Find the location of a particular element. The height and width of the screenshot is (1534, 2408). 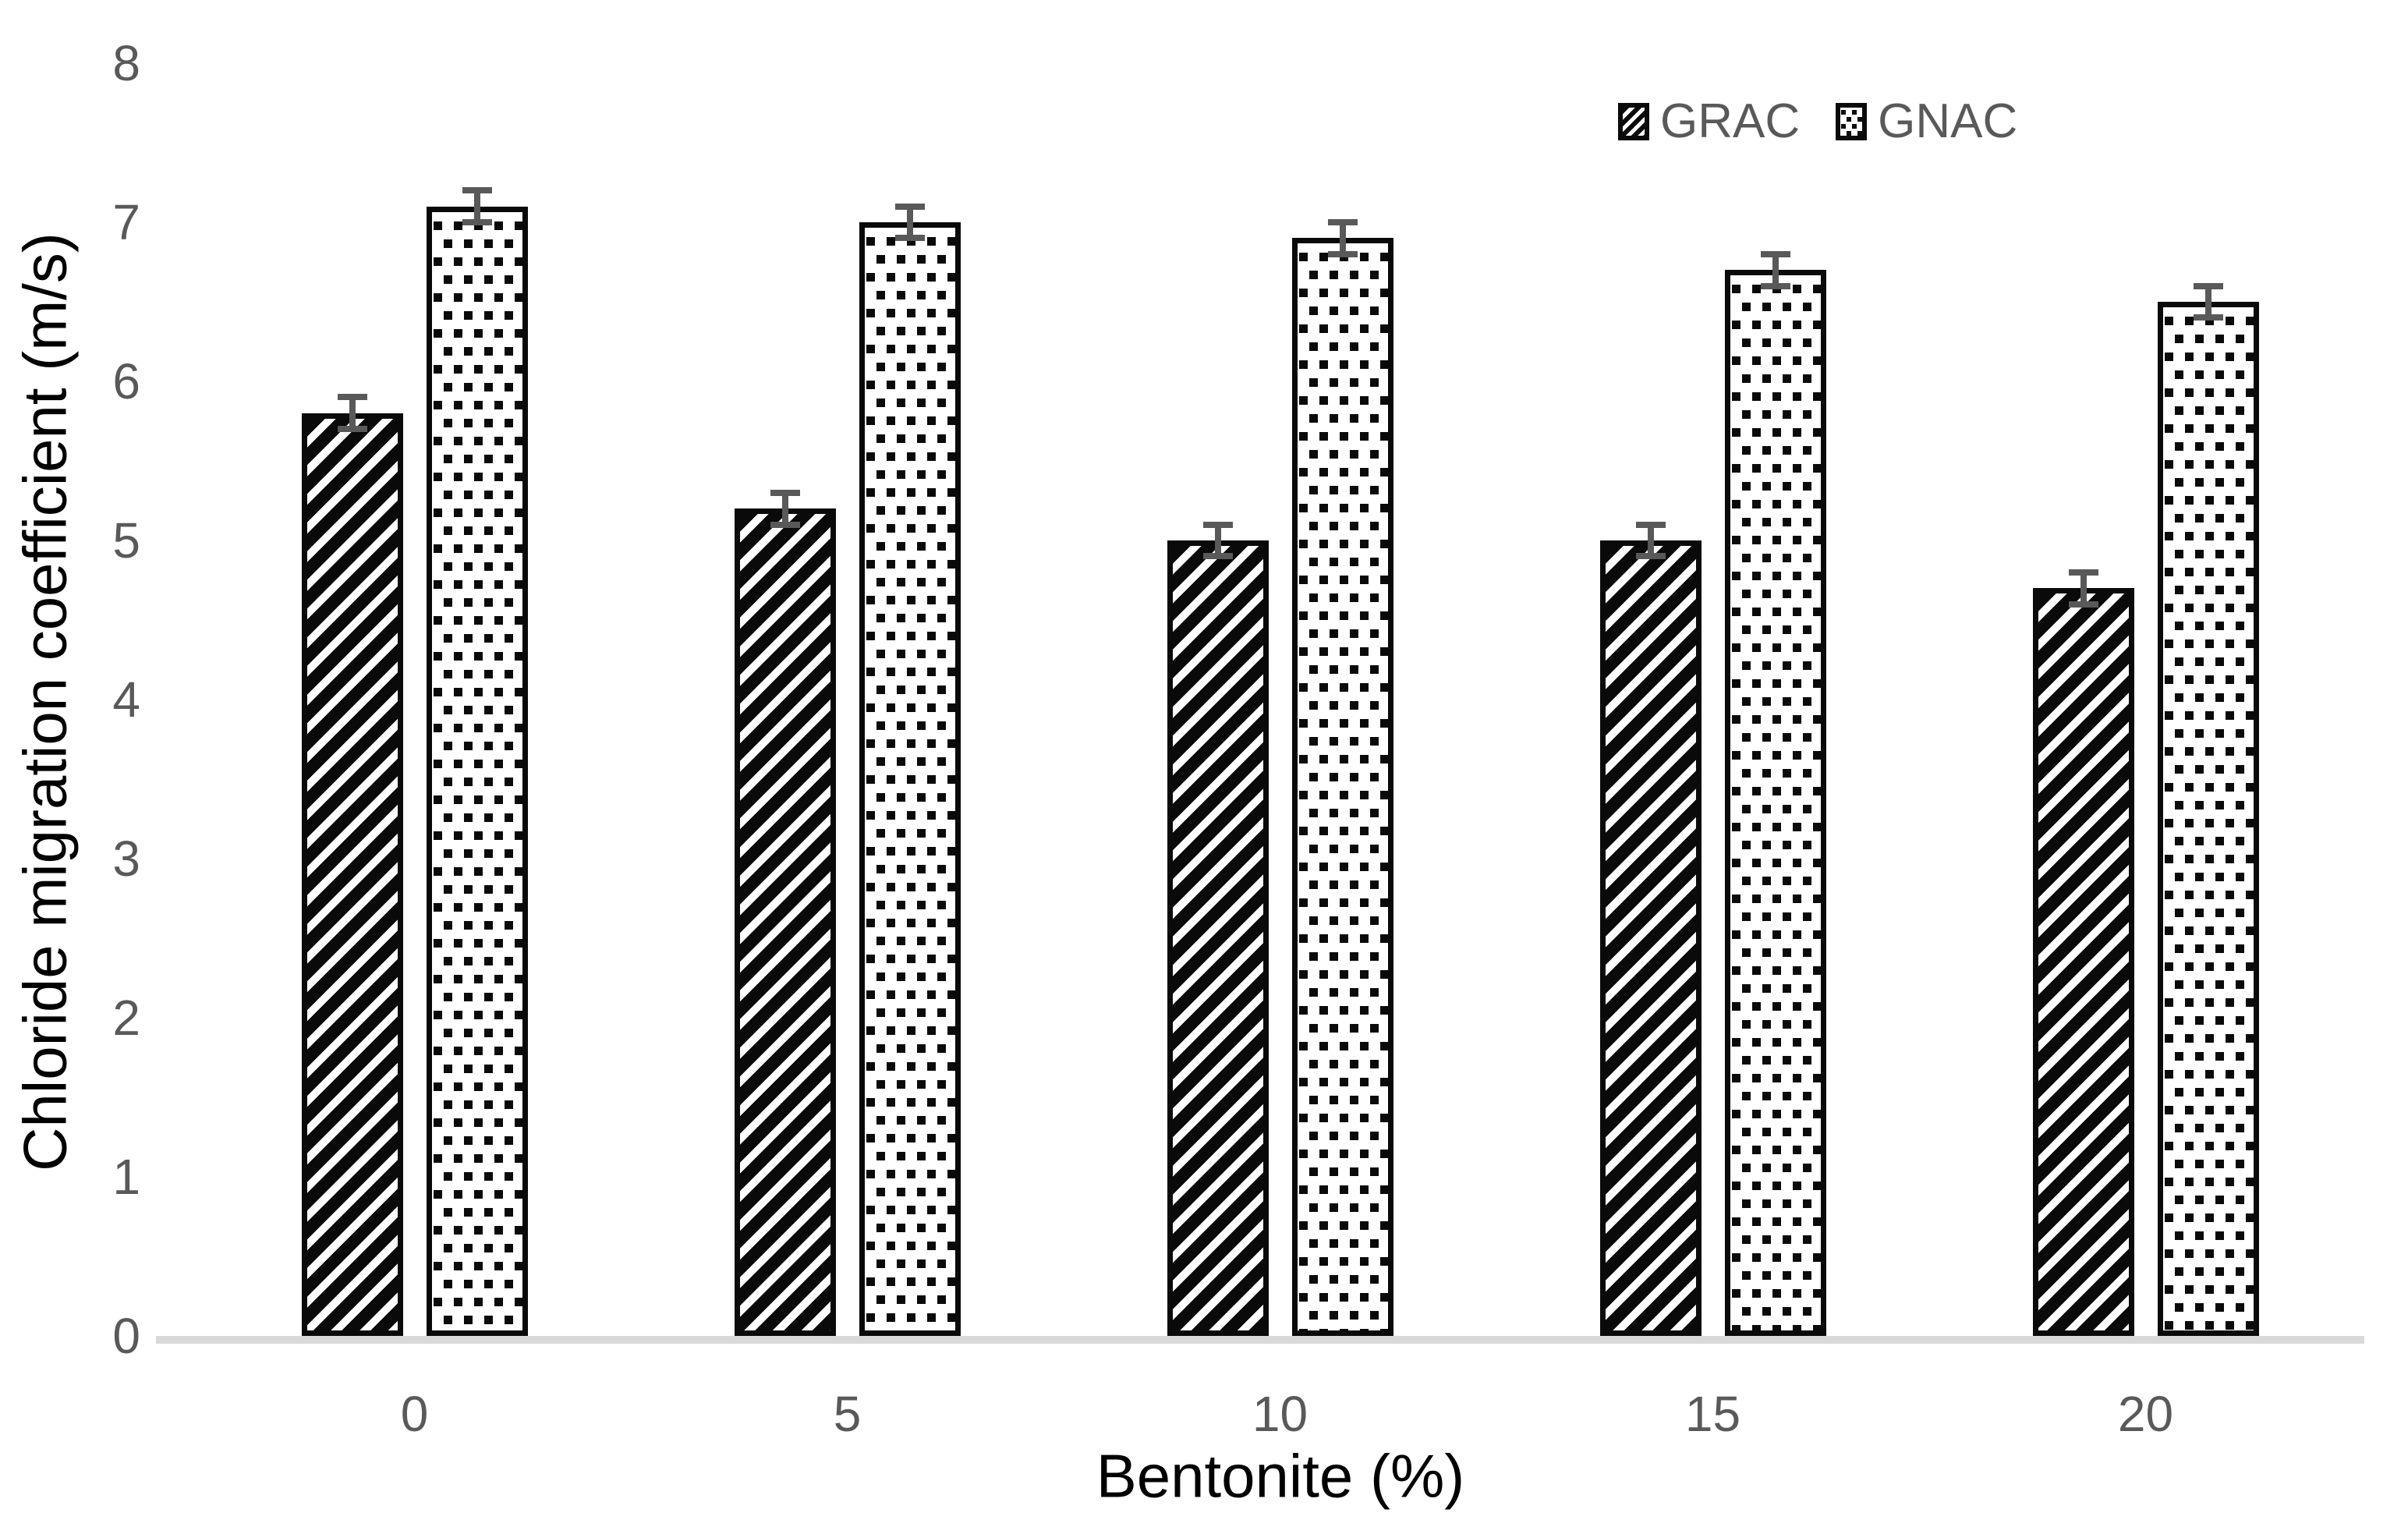

legend-entry-grac: GRAC is located at coordinates (1709, 122).